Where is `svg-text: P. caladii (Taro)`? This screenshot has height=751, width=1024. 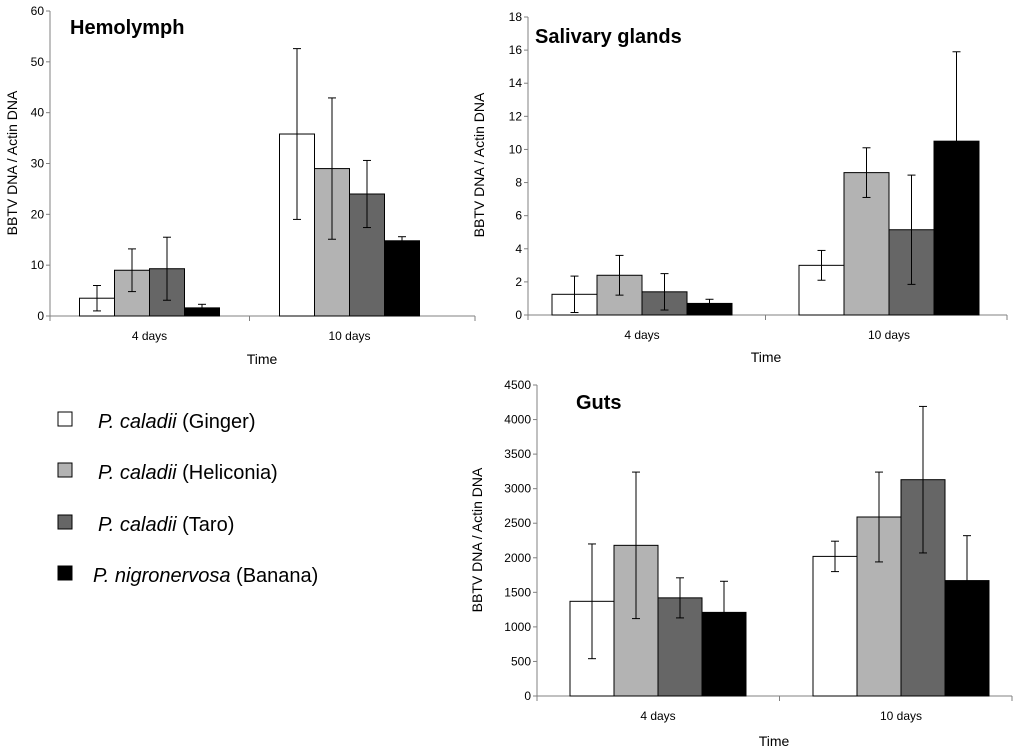
svg-text: P. caladii (Taro) is located at coordinates (166, 525).